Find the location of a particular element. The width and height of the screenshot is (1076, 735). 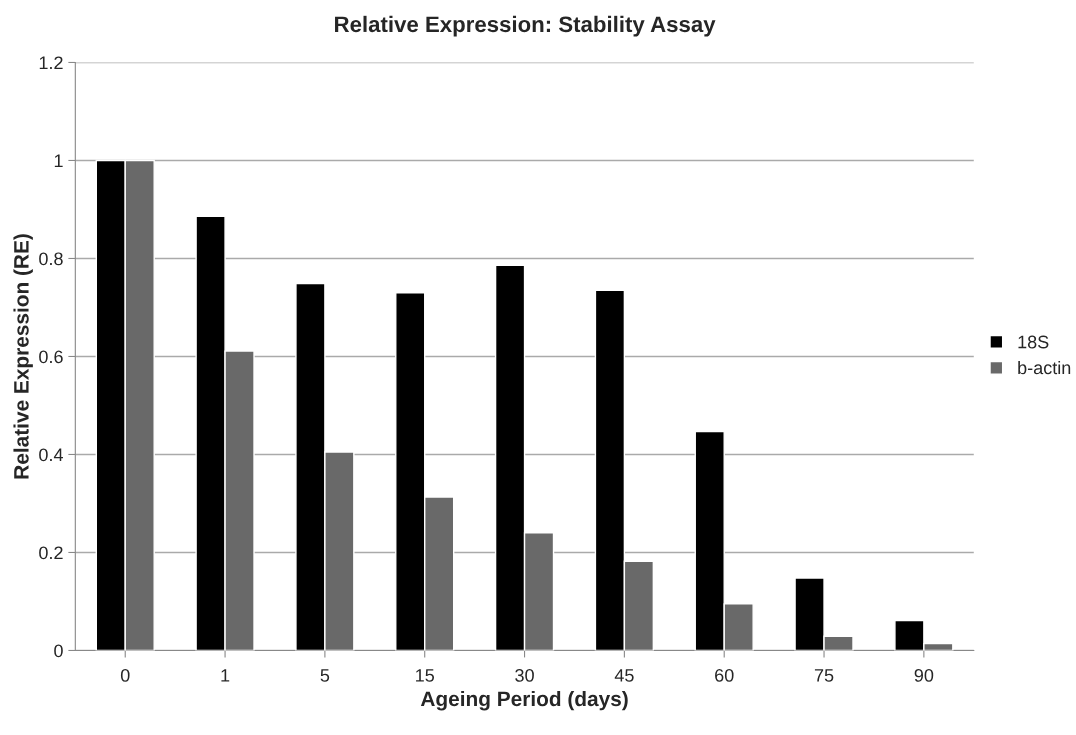

y-tick-label: 0.4 is located at coordinates (51, 455).